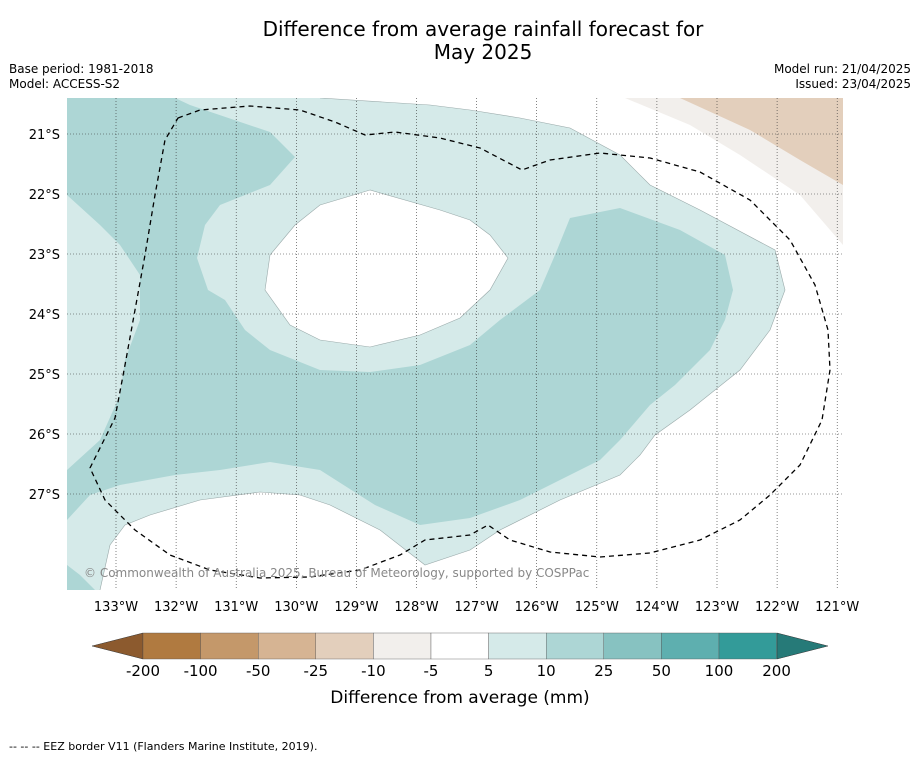  I want to click on colorbar-over-arrow, so click(802, 646).